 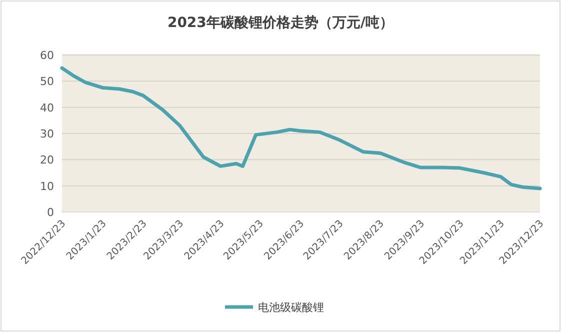 I want to click on y-tick-label: 0, so click(x=50, y=212).